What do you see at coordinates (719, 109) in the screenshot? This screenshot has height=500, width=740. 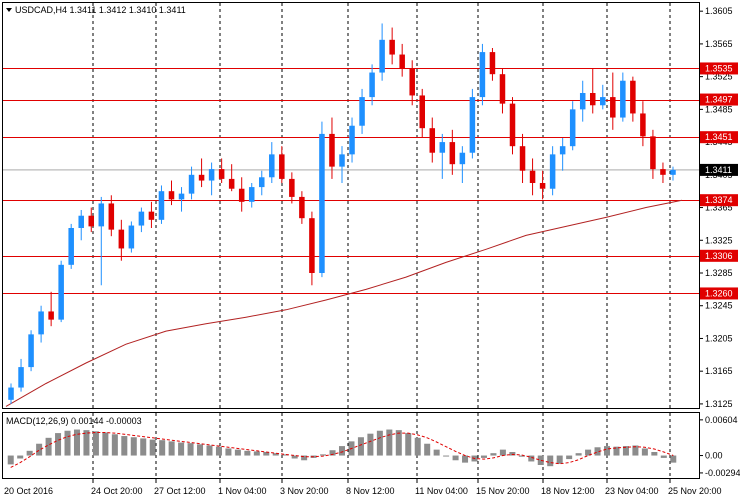 I see `price-tick-label: 1.3485` at bounding box center [719, 109].